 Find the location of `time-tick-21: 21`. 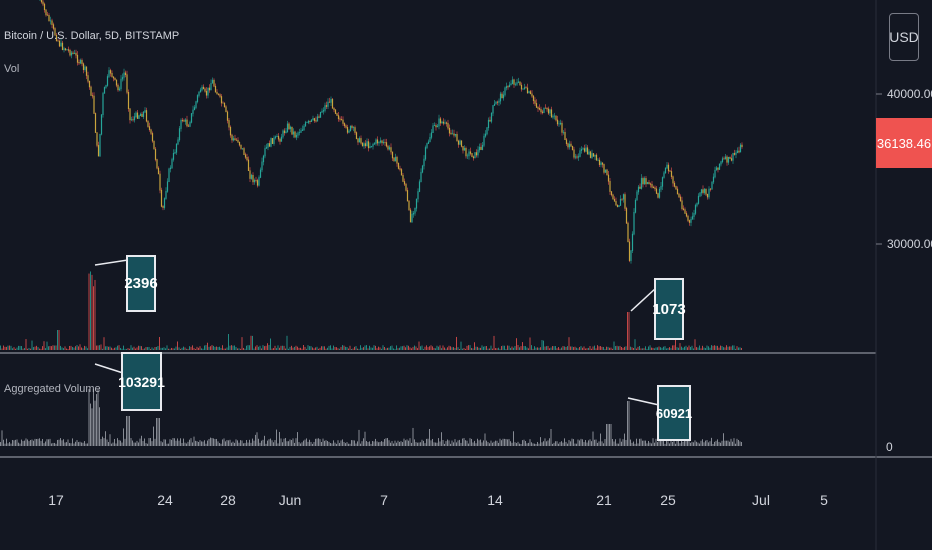

time-tick-21: 21 is located at coordinates (604, 500).